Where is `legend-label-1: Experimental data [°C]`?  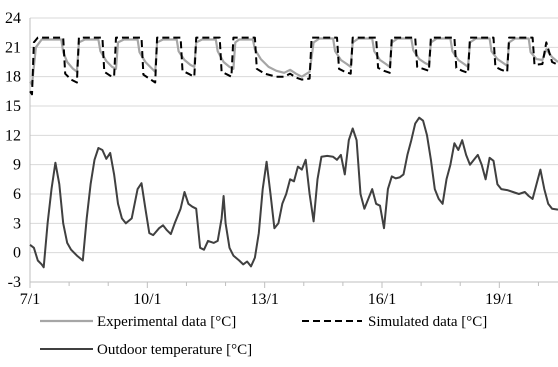 legend-label-1: Experimental data [°C] is located at coordinates (166, 322).